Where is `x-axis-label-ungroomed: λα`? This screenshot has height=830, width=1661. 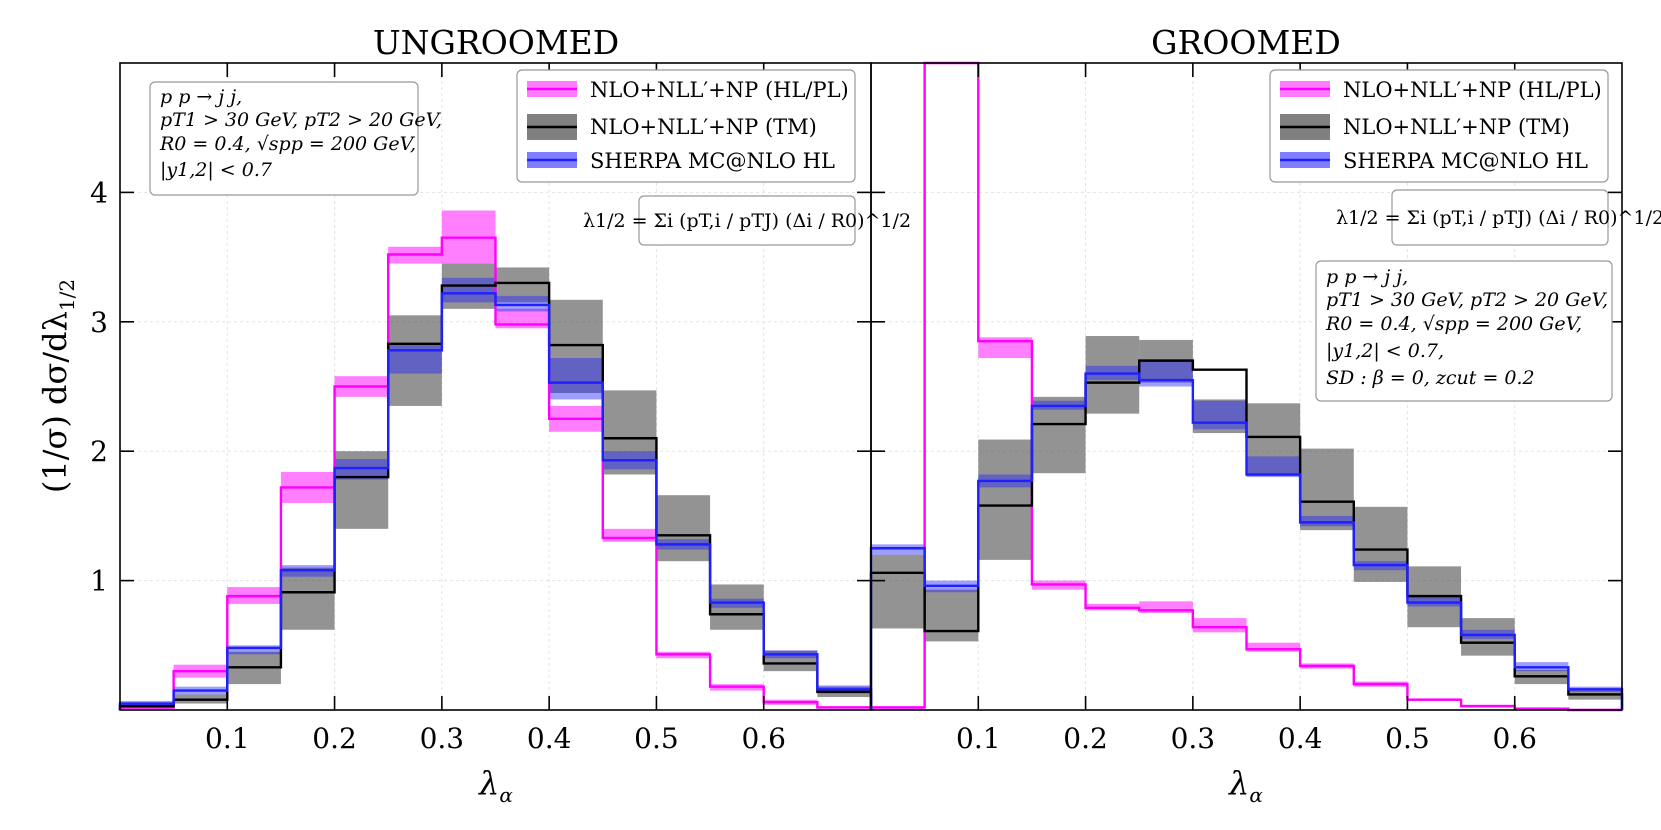 x-axis-label-ungroomed: λα is located at coordinates (495, 785).